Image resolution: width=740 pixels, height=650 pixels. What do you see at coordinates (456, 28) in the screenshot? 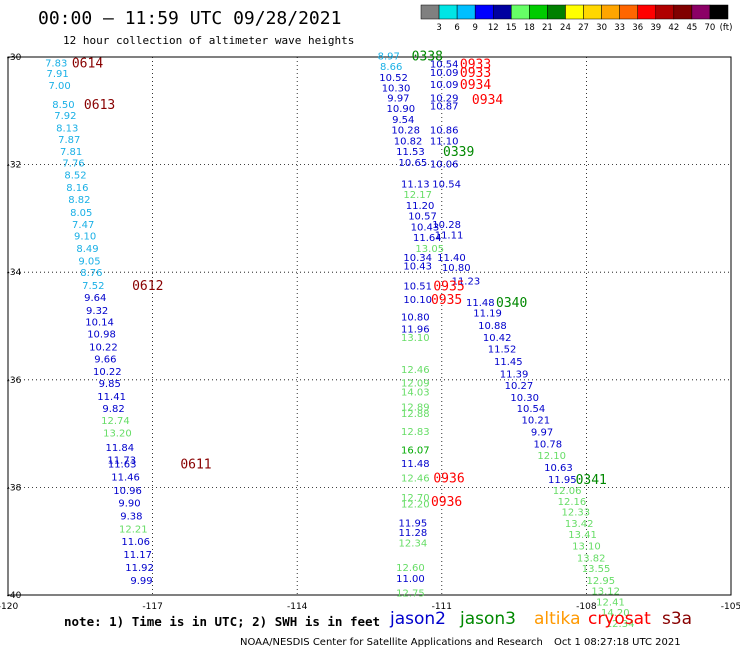
I see `colorbar-label: 6` at bounding box center [456, 28].